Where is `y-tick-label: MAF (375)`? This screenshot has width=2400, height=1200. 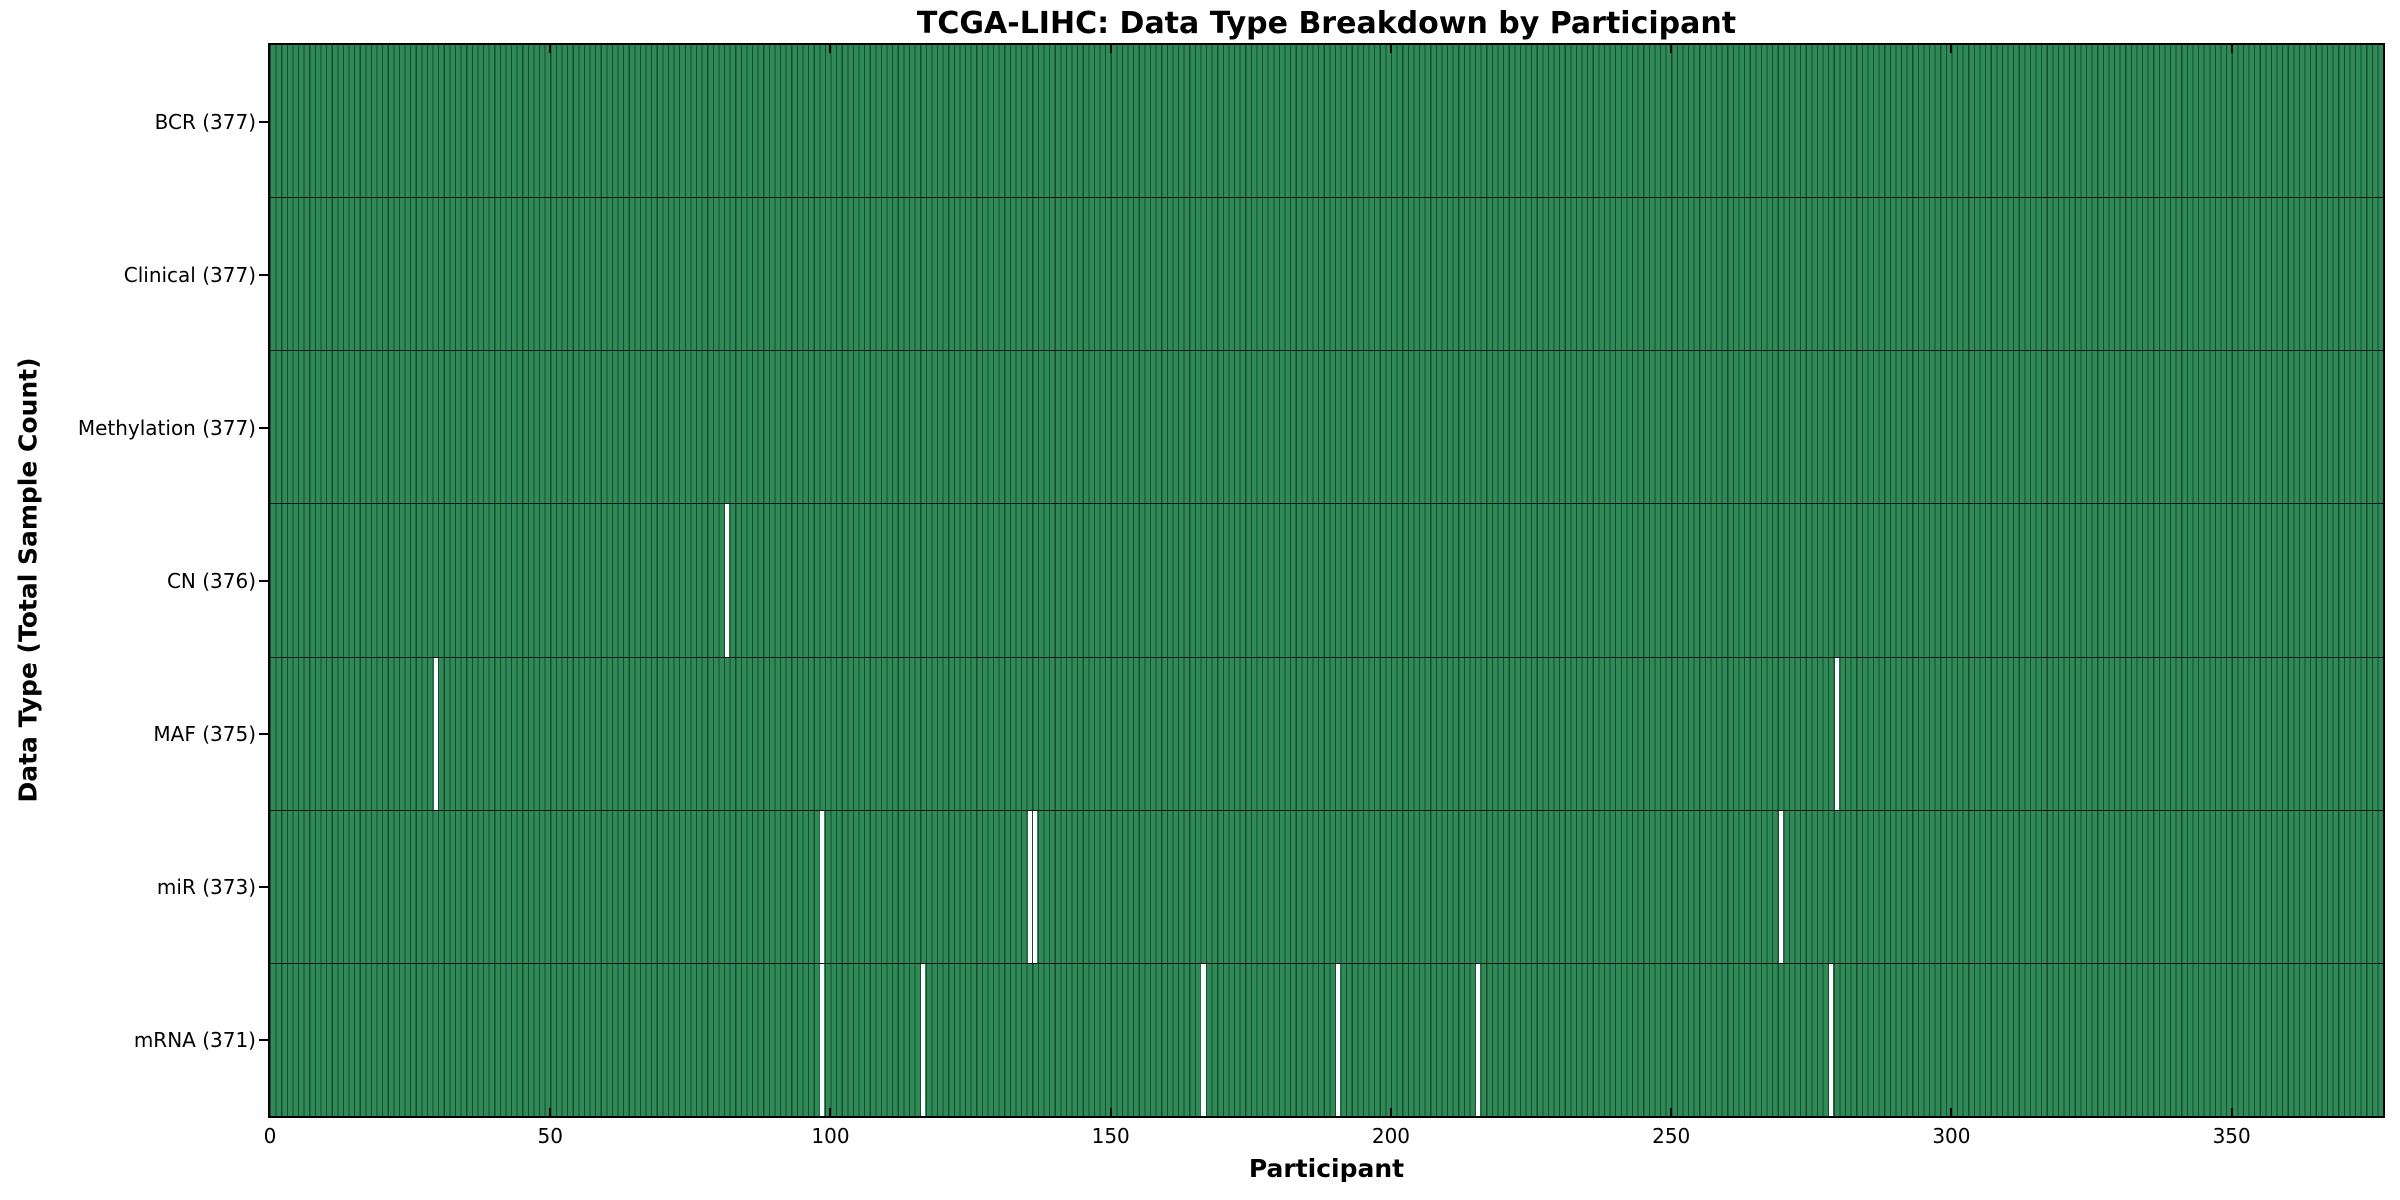 y-tick-label: MAF (375) is located at coordinates (204, 733).